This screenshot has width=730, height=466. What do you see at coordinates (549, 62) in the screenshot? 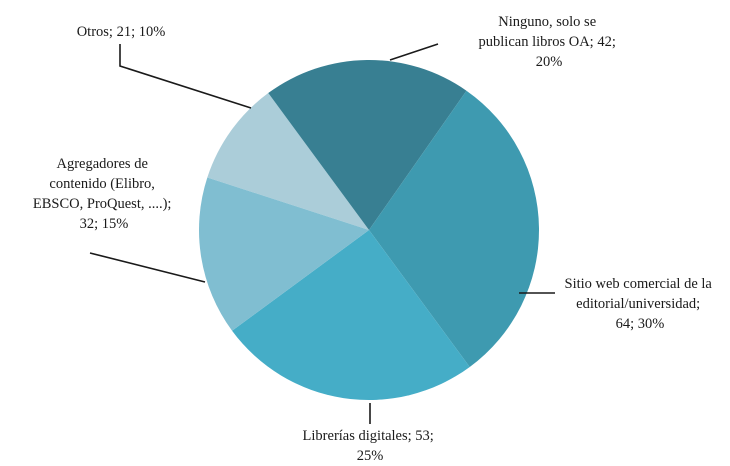
I see `label-line: 20%` at bounding box center [549, 62].